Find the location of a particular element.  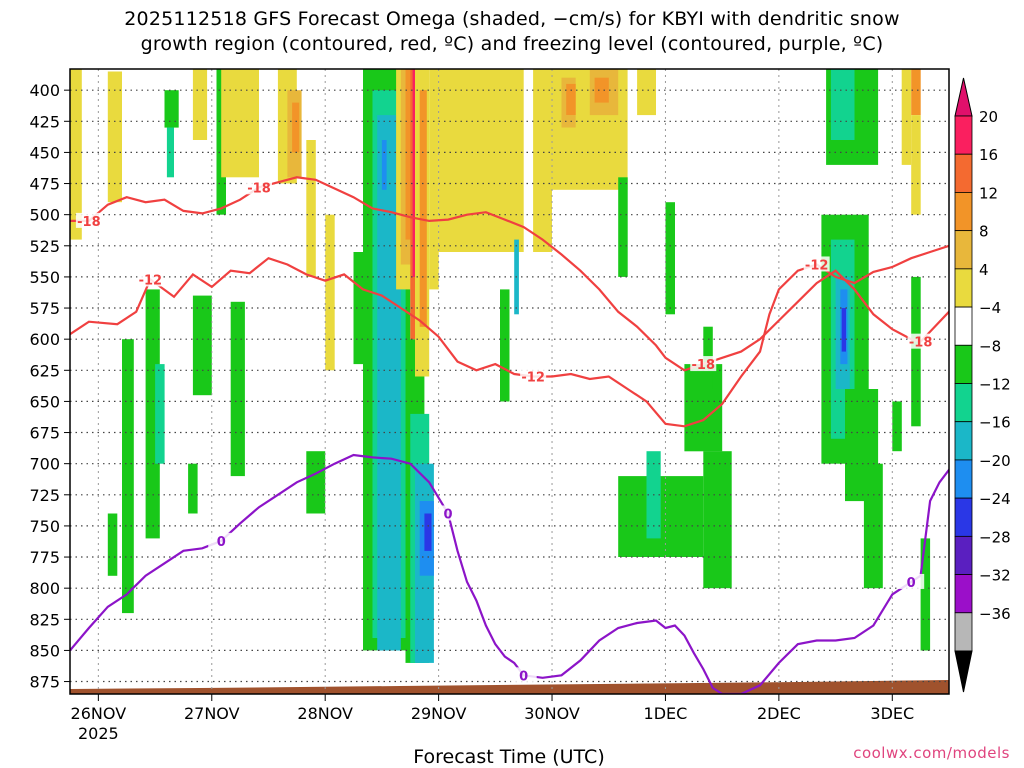

colorbar-label: −16 is located at coordinates (995, 423).